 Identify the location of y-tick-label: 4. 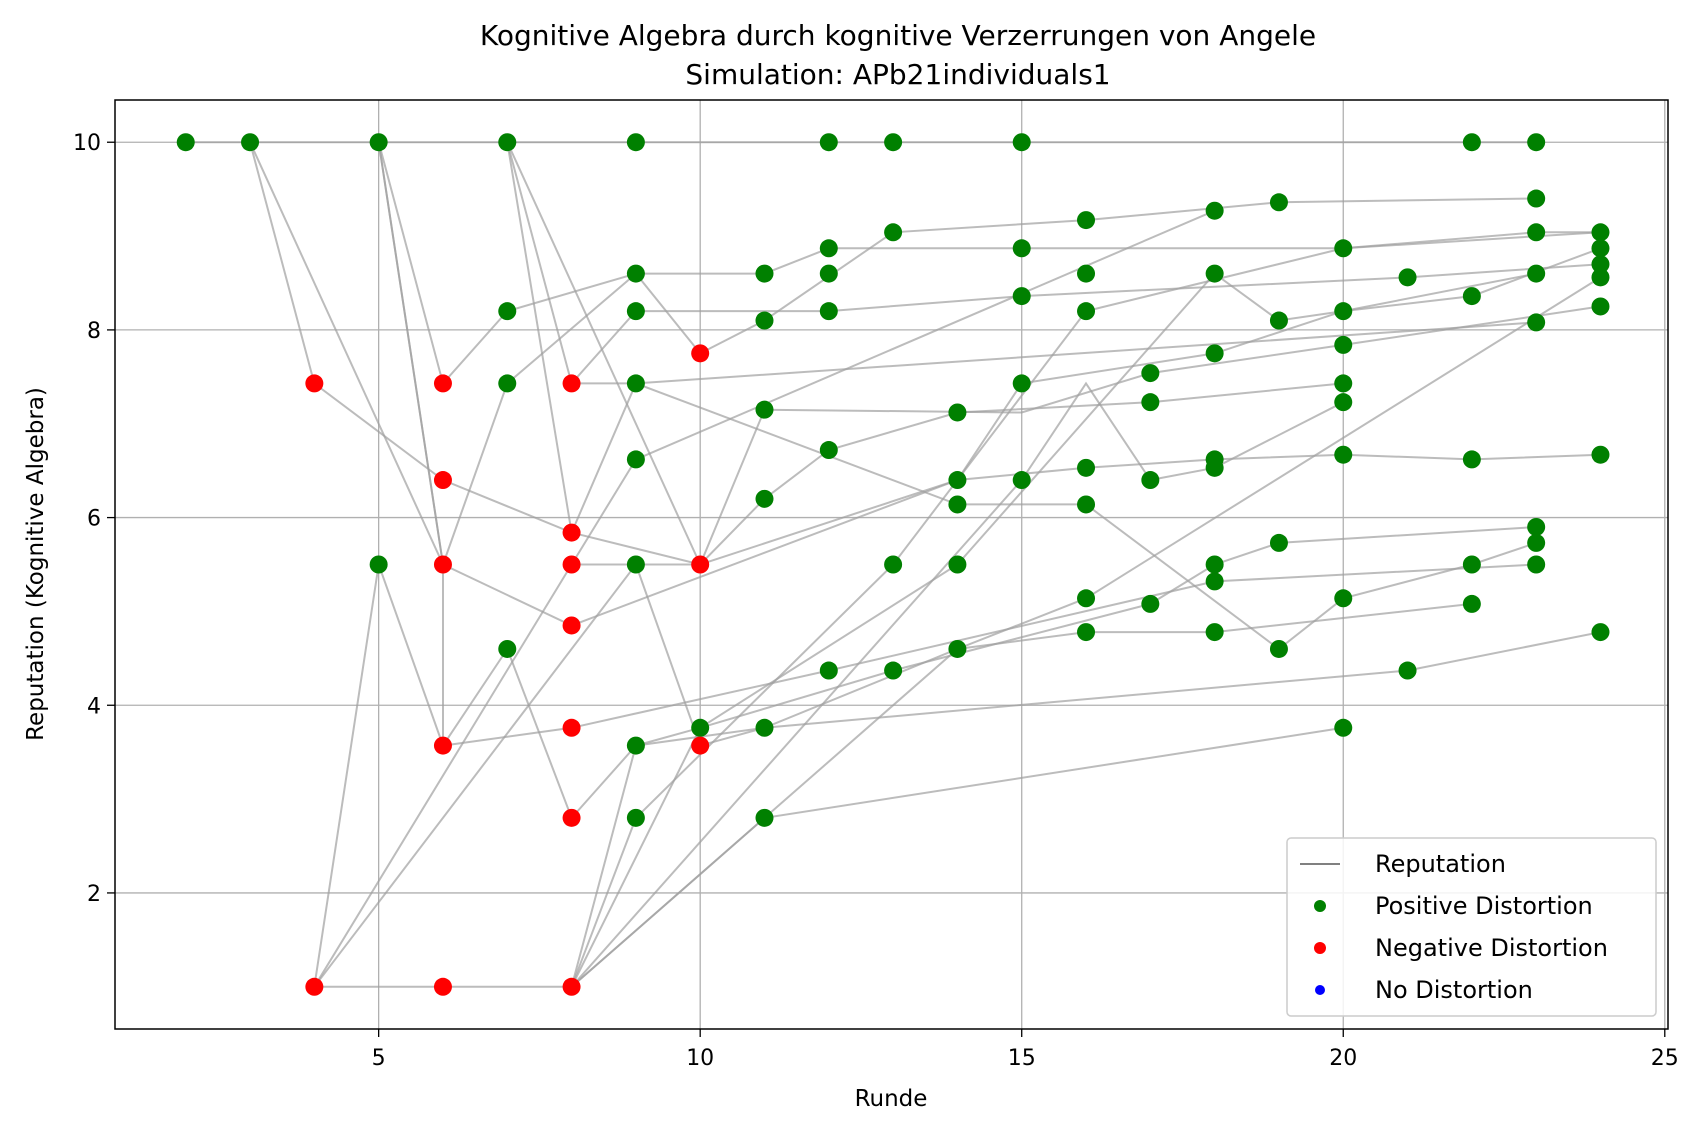
(94, 706).